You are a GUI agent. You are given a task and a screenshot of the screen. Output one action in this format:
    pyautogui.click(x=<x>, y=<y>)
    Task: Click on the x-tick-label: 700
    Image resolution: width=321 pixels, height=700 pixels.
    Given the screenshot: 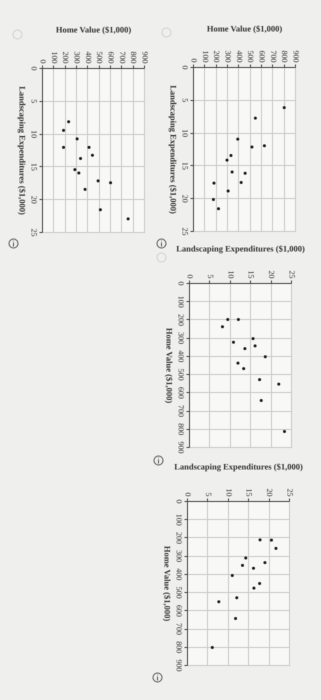 What is the action you would take?
    pyautogui.click(x=273, y=56)
    